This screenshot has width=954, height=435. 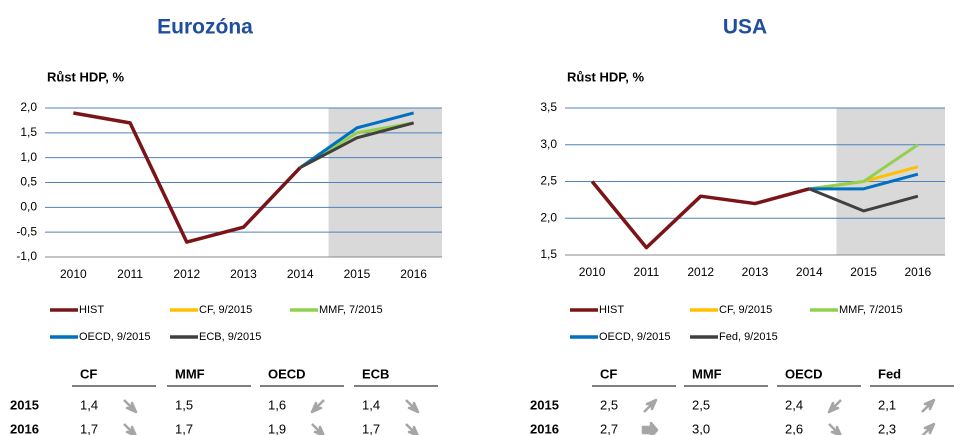 What do you see at coordinates (745, 27) in the screenshot?
I see `chart-title: USA` at bounding box center [745, 27].